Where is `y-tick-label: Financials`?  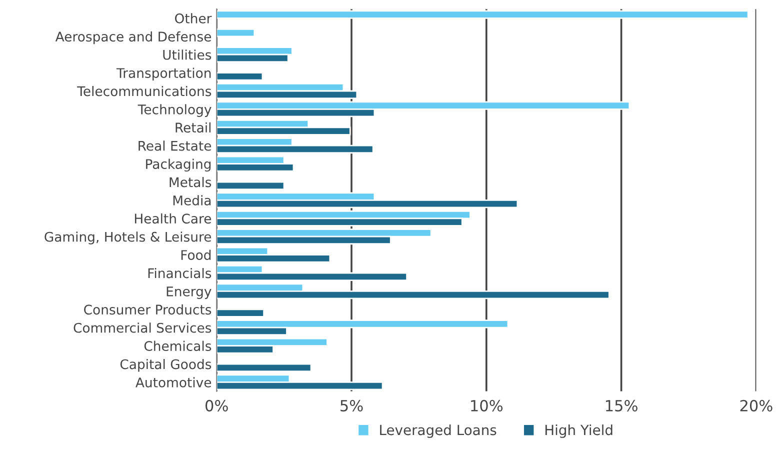 y-tick-label: Financials is located at coordinates (180, 273).